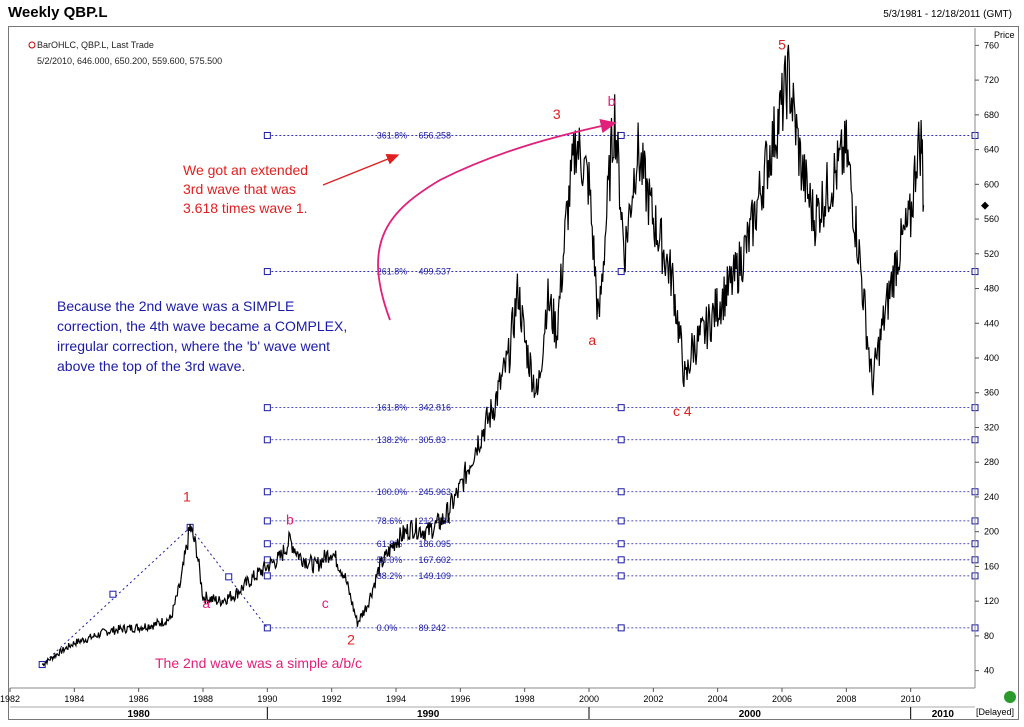 This screenshot has width=1024, height=727. I want to click on complex-note-line-4: above the top of the 3rd wave., so click(151, 366).